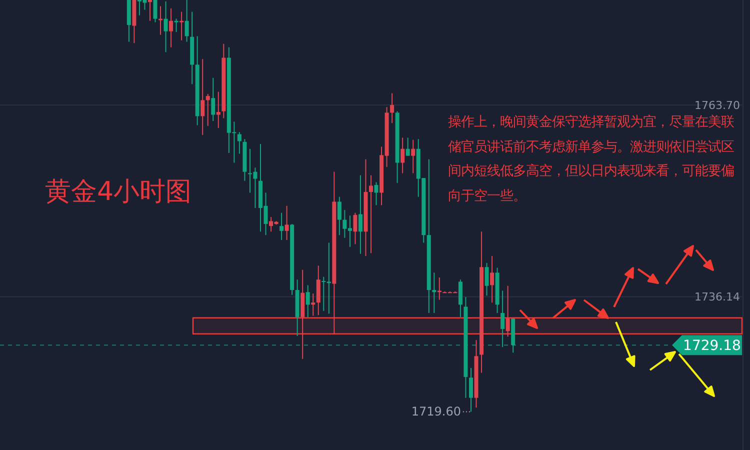 This screenshot has width=750, height=450. What do you see at coordinates (712, 346) in the screenshot?
I see `ref-line-label: 1729.18` at bounding box center [712, 346].